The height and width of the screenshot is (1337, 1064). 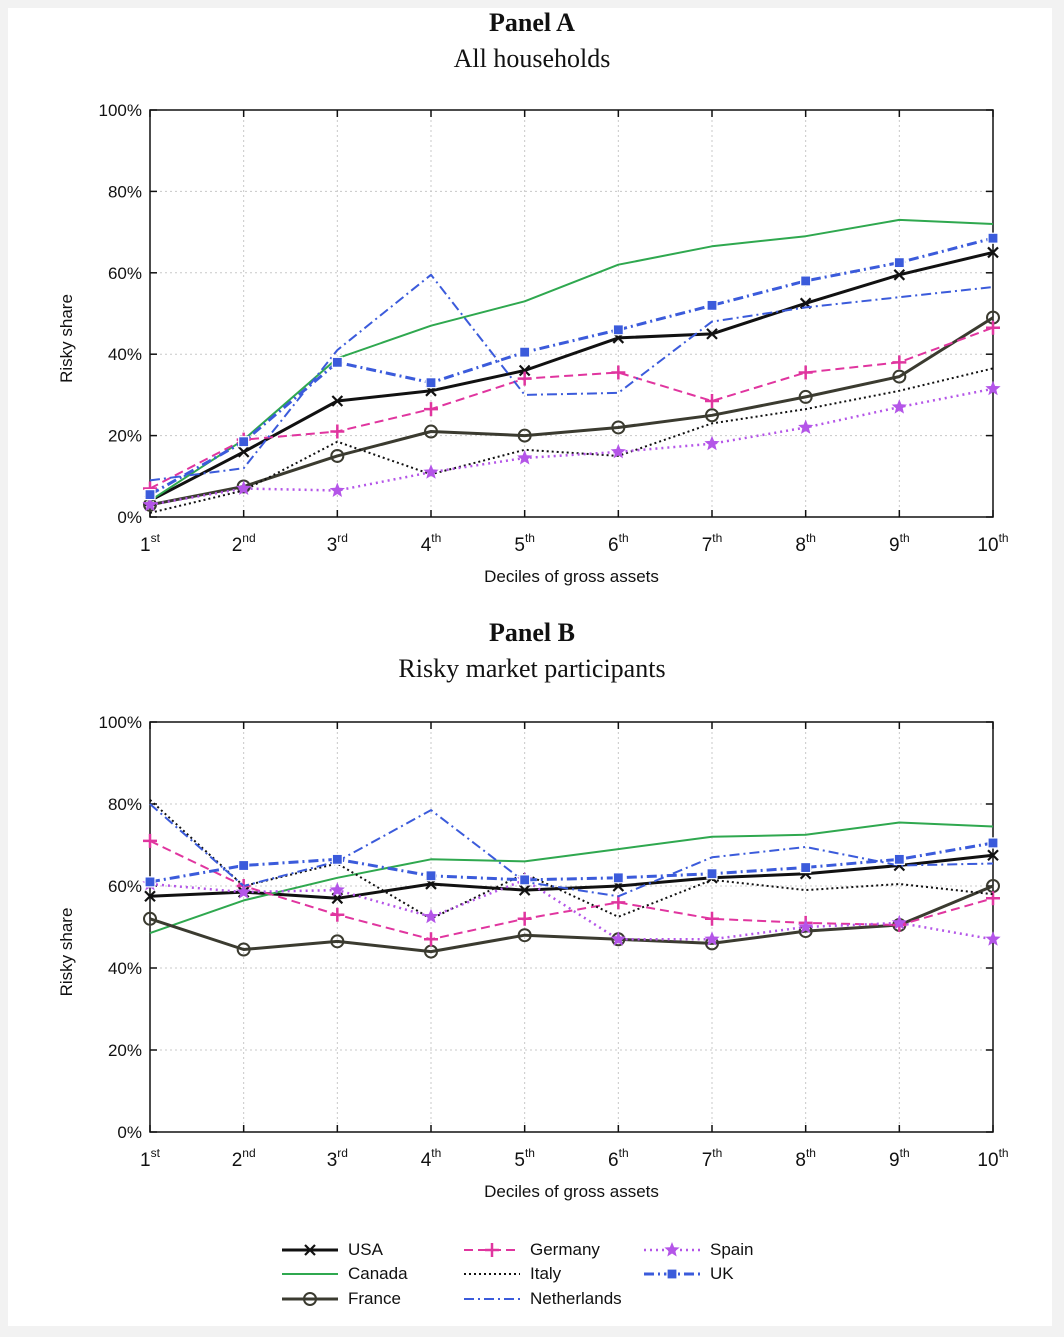 I want to click on panel-b-line-uk, so click(x=571, y=862).